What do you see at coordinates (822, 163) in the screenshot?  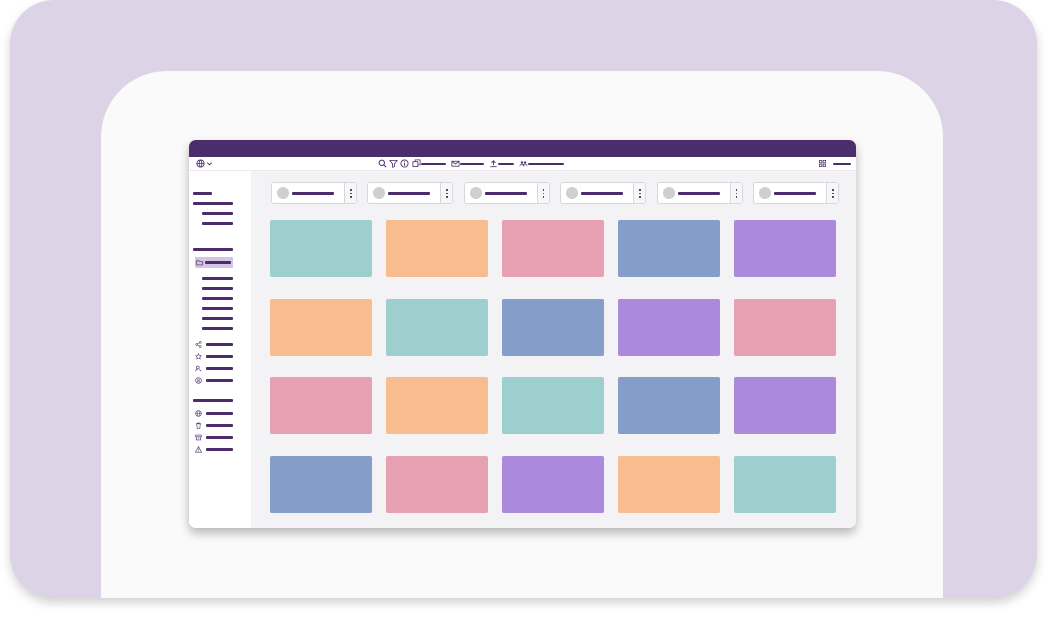 I see `grid-view-icon` at bounding box center [822, 163].